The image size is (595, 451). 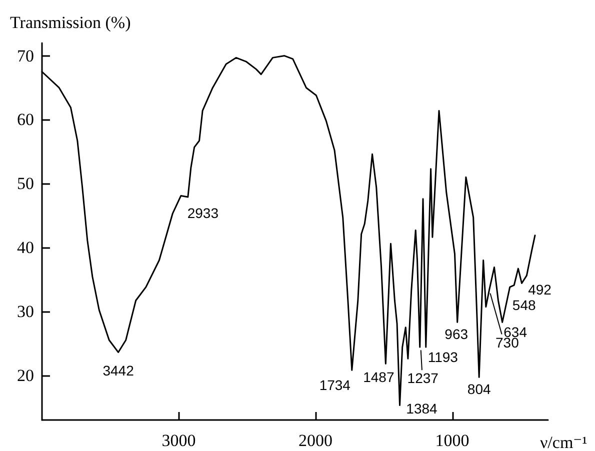 What do you see at coordinates (179, 440) in the screenshot?
I see `x-tick-label: 3000` at bounding box center [179, 440].